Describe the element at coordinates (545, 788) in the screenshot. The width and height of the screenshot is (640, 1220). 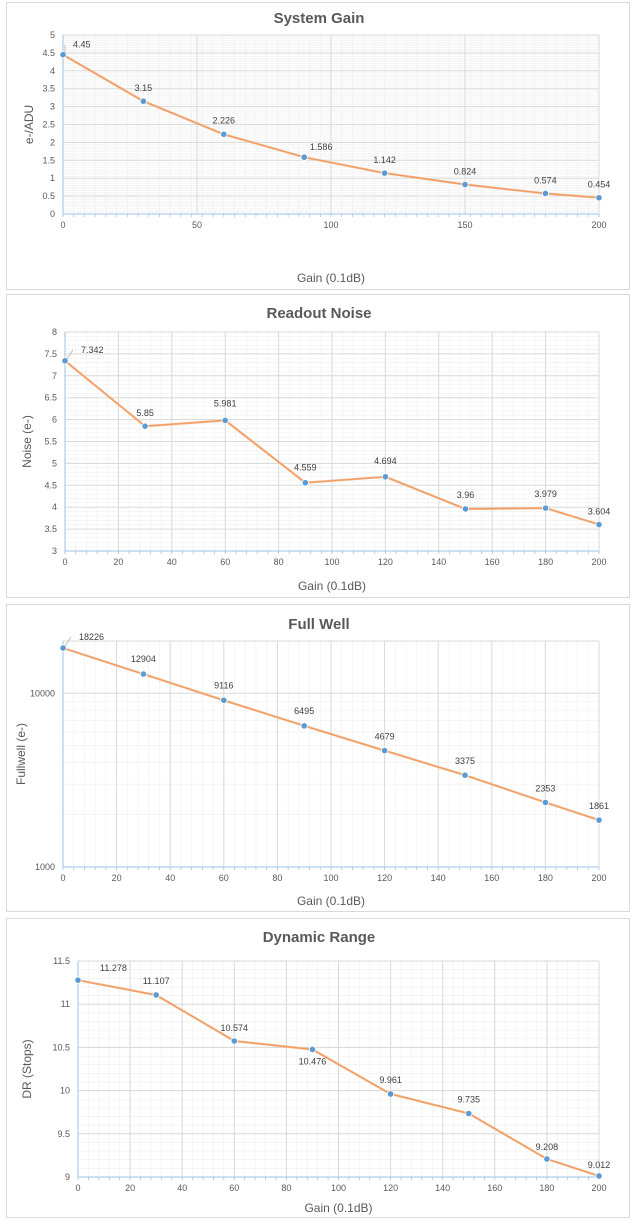
I see `full-well-data-label: 2353` at that location.